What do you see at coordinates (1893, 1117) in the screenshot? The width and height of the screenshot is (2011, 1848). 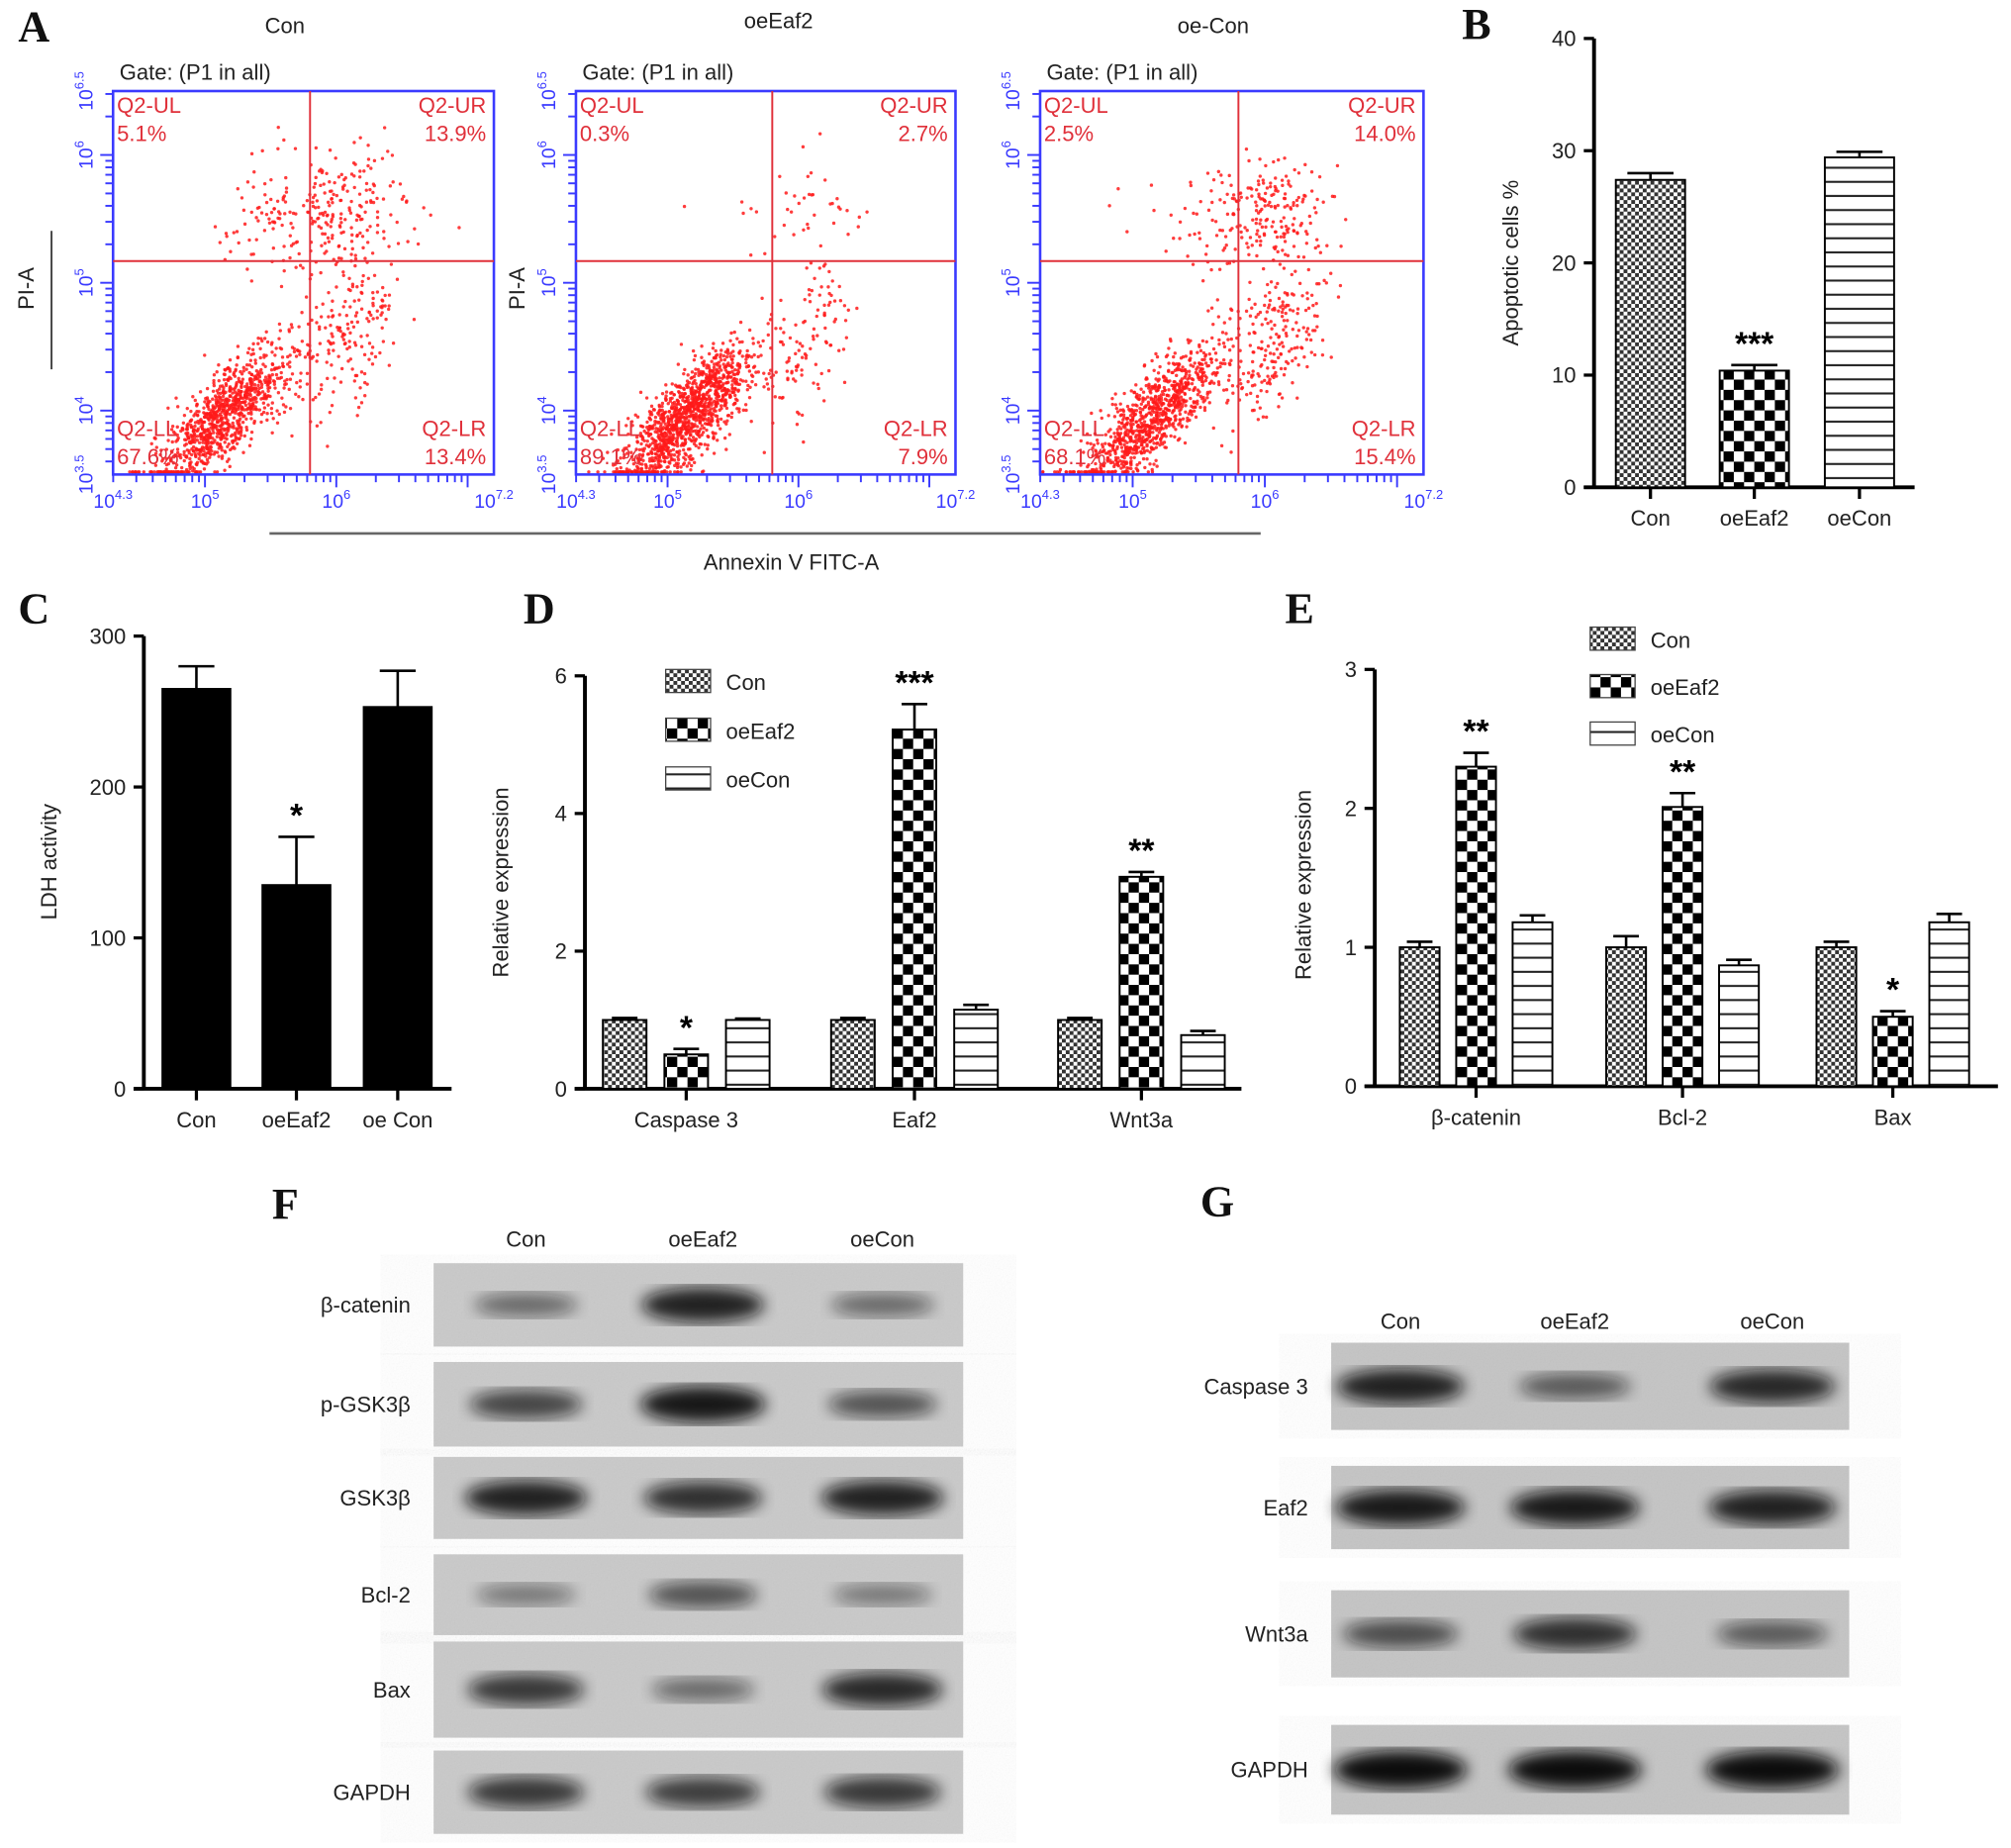 I see `category-label: Bax` at bounding box center [1893, 1117].